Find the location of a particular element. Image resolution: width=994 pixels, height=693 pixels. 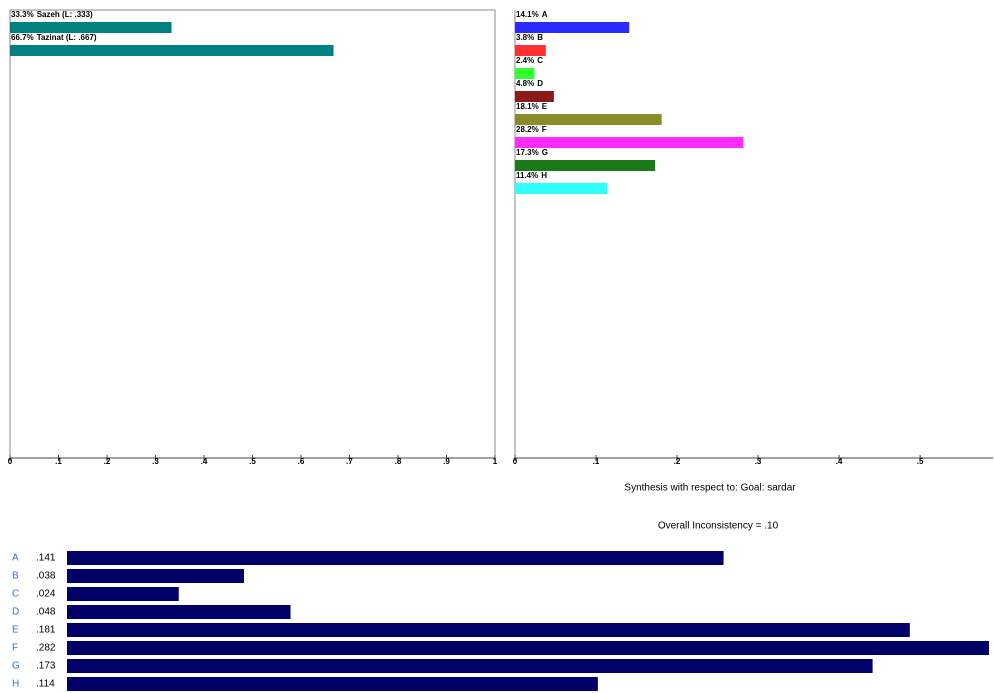

row-letter: A is located at coordinates (15, 558).